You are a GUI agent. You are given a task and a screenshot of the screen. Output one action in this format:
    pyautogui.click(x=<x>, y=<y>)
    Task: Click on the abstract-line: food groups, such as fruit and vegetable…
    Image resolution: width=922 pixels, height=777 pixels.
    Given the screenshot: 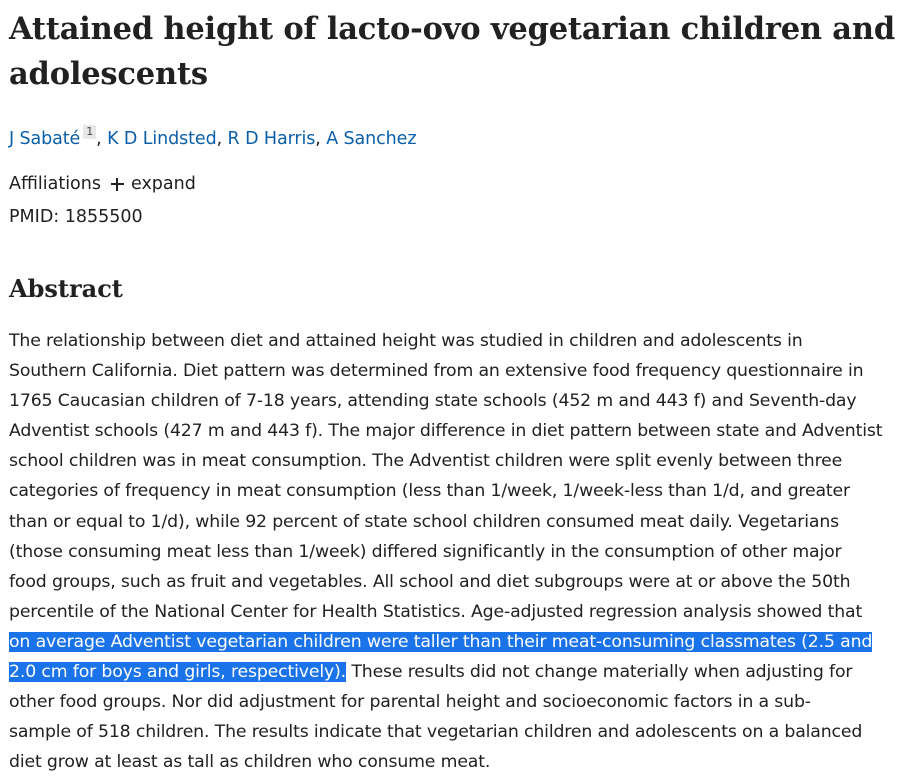 What is the action you would take?
    pyautogui.click(x=430, y=581)
    